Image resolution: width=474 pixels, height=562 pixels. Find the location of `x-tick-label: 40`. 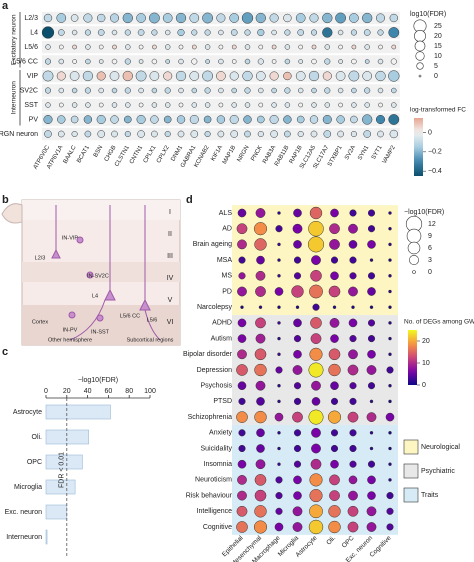

x-tick-label: 40 is located at coordinates (88, 391).